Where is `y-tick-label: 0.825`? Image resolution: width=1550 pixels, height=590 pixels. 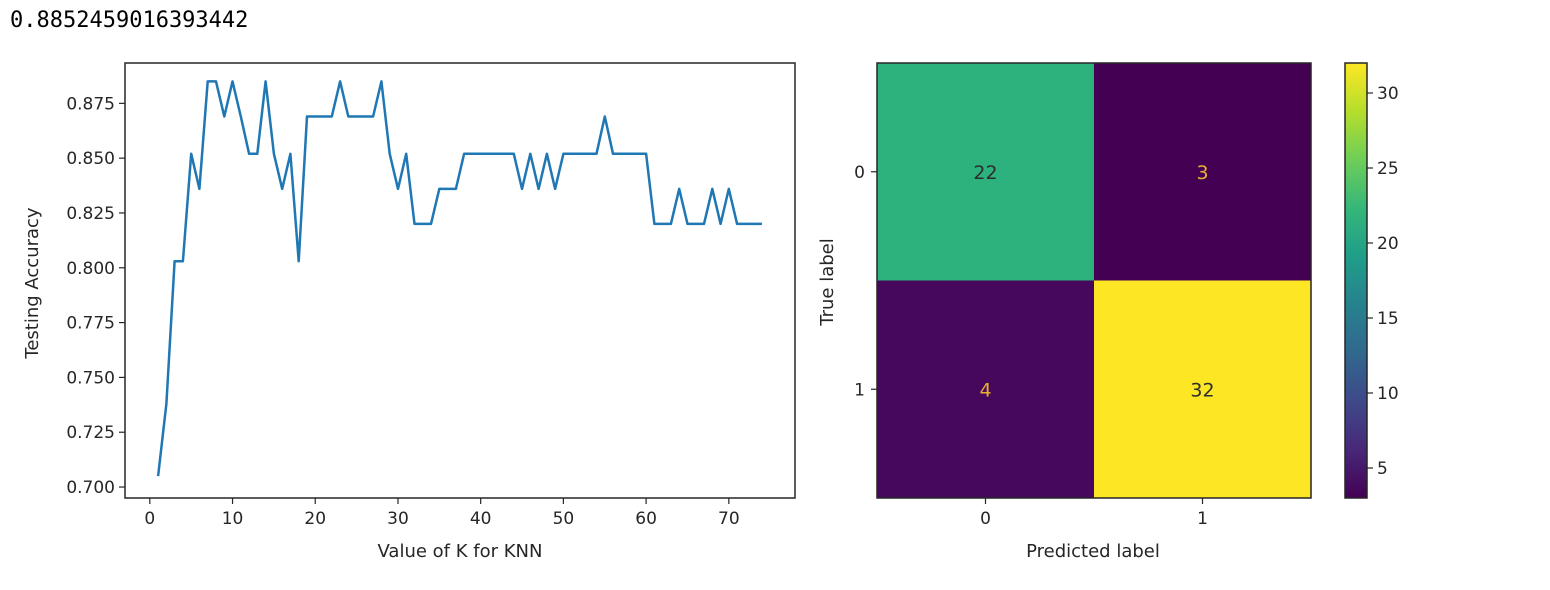
y-tick-label: 0.825 is located at coordinates (90, 214).